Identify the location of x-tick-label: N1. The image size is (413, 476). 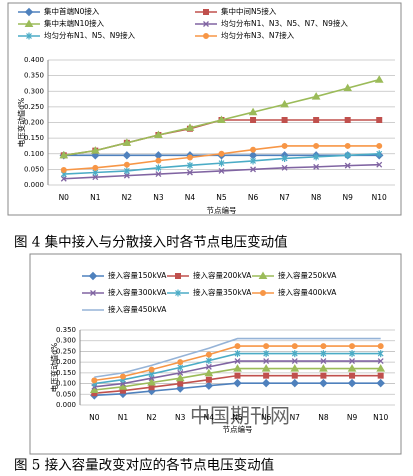
(95, 197).